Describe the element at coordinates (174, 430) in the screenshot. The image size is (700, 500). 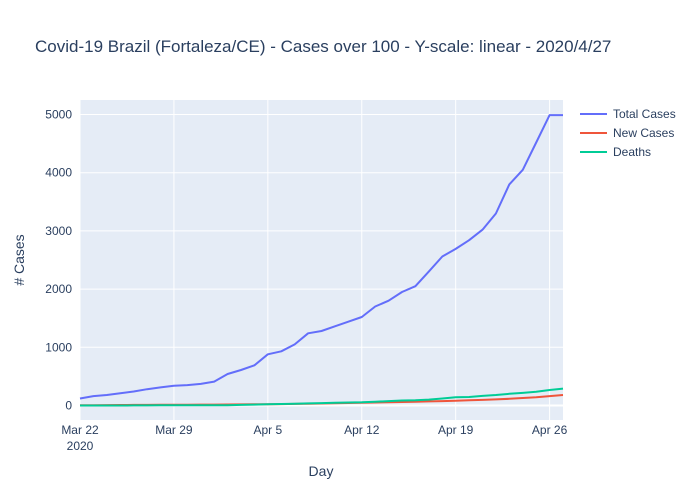
I see `x-tick-label: Mar 29` at that location.